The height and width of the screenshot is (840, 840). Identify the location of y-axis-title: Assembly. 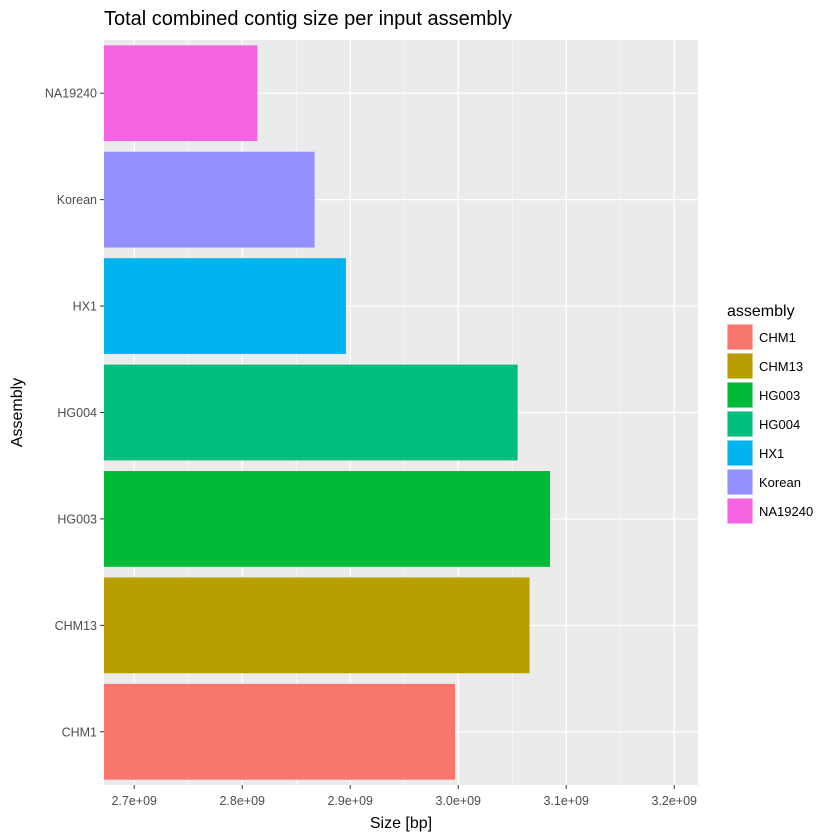
(17, 412).